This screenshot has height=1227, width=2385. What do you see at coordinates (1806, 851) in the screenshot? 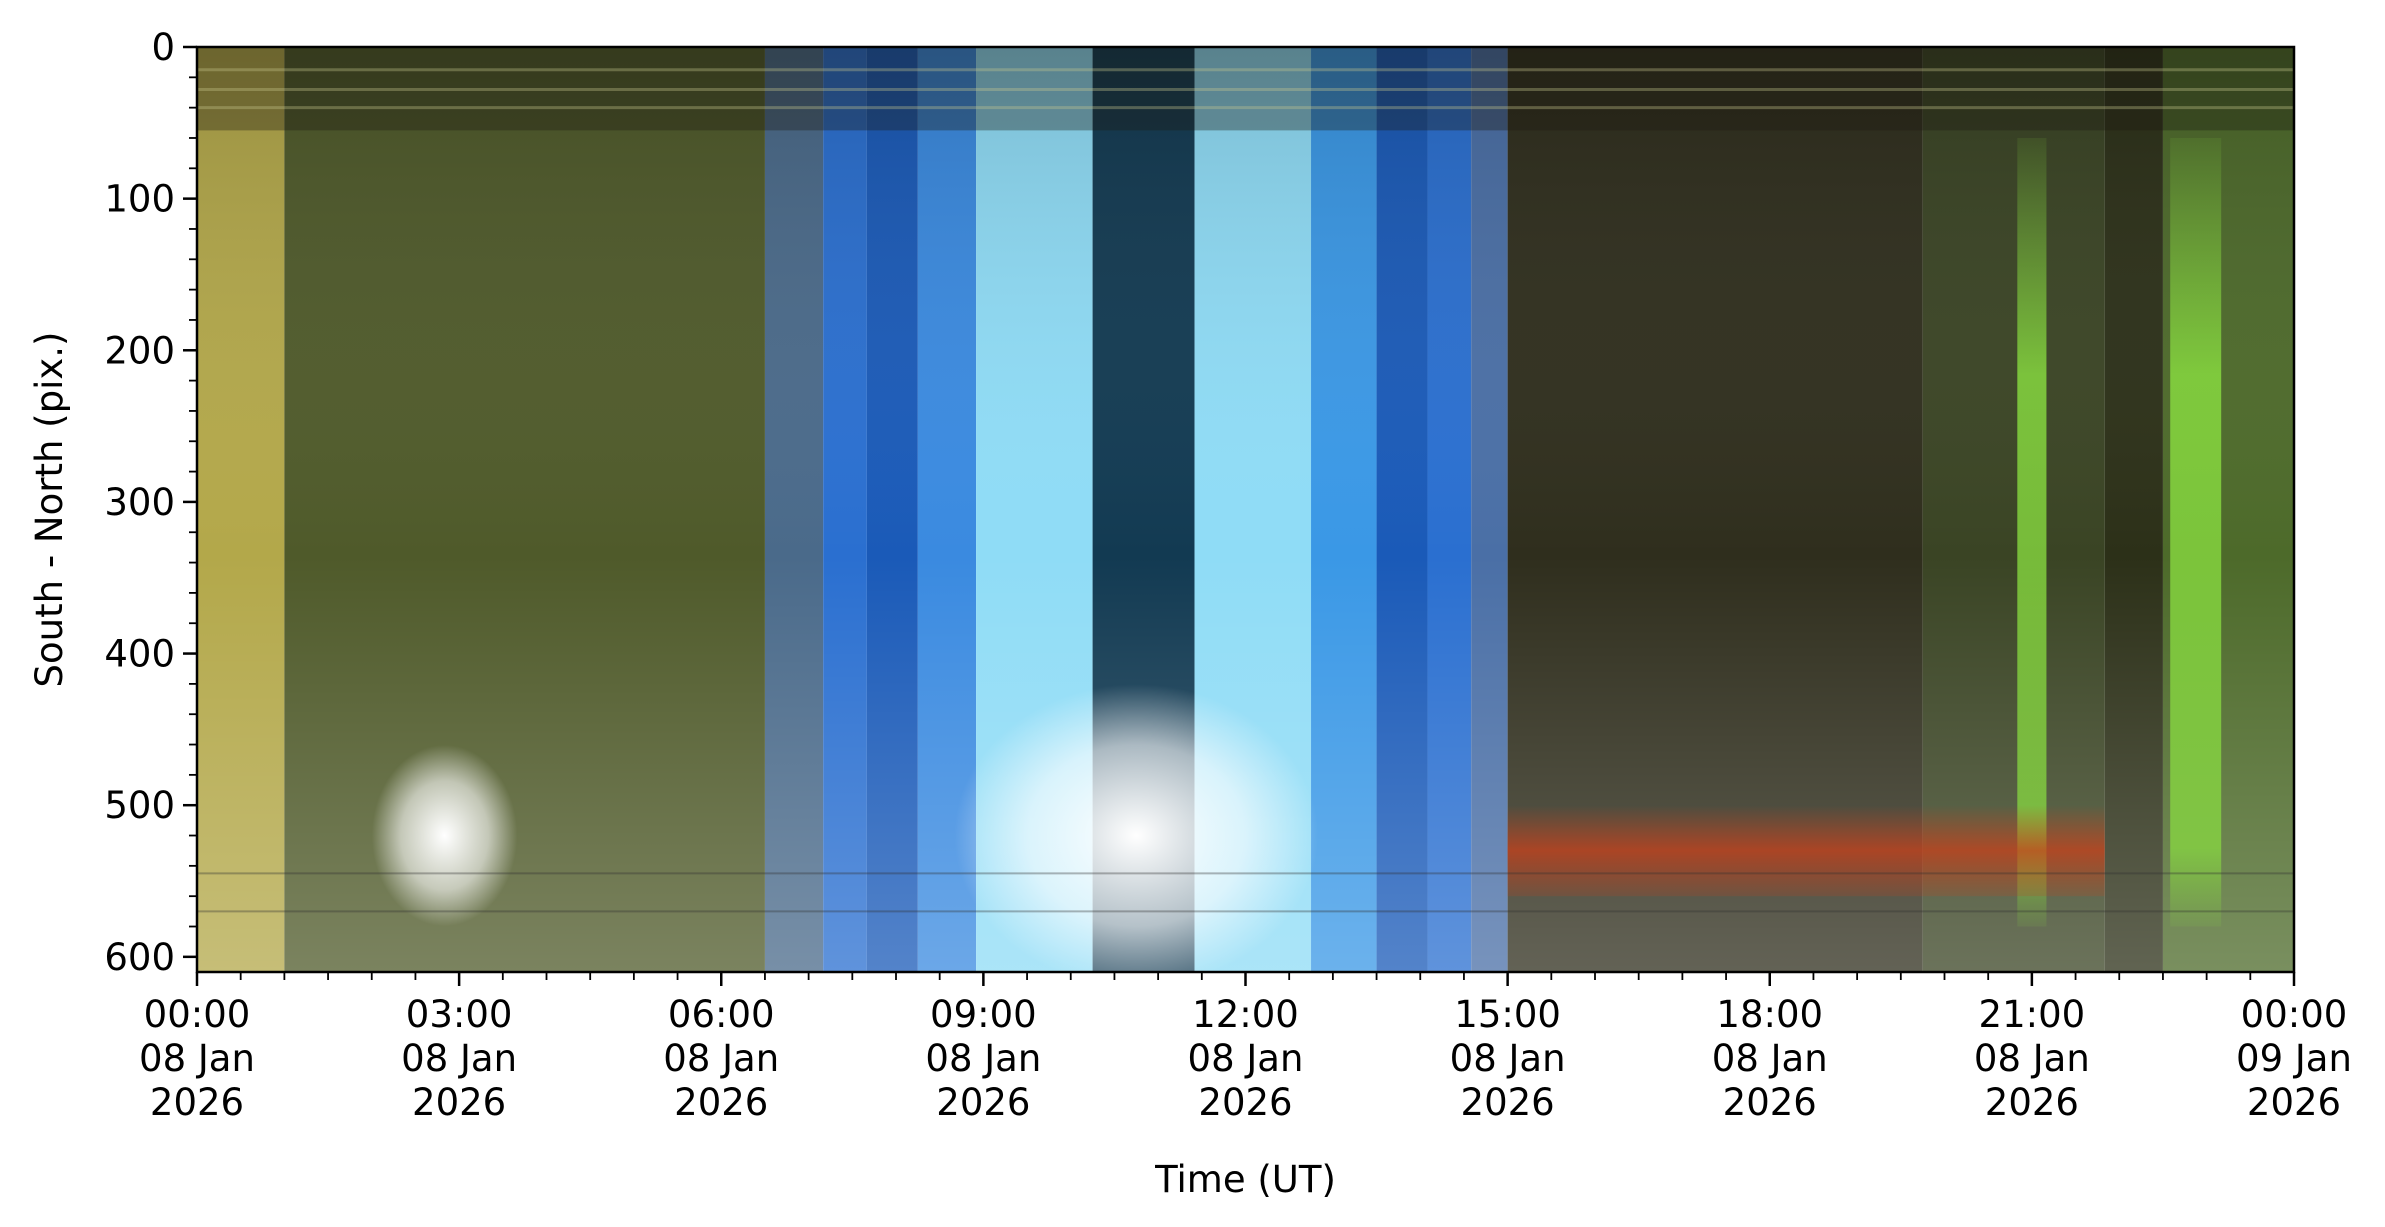
I see `red-emission-band` at bounding box center [1806, 851].